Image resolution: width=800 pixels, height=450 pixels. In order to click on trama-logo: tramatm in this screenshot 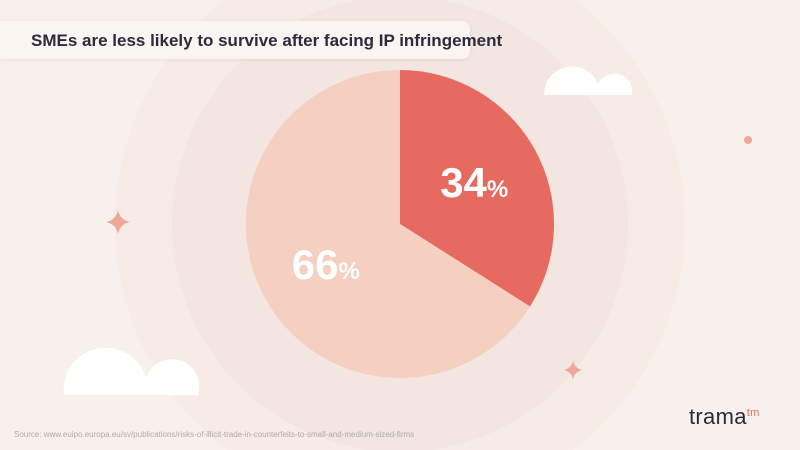, I will do `click(724, 417)`.